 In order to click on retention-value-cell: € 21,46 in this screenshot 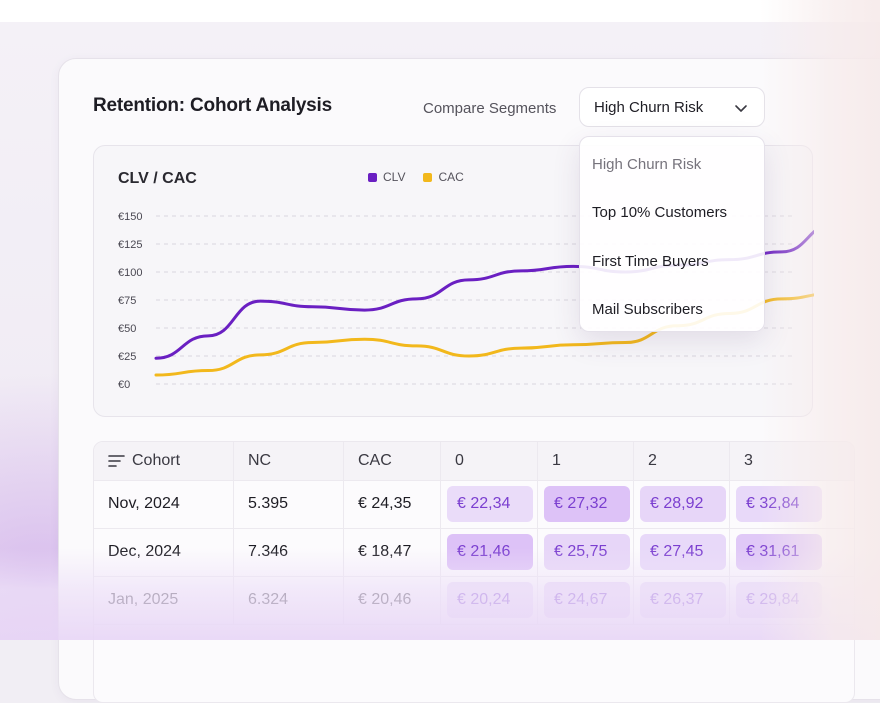, I will do `click(490, 552)`.